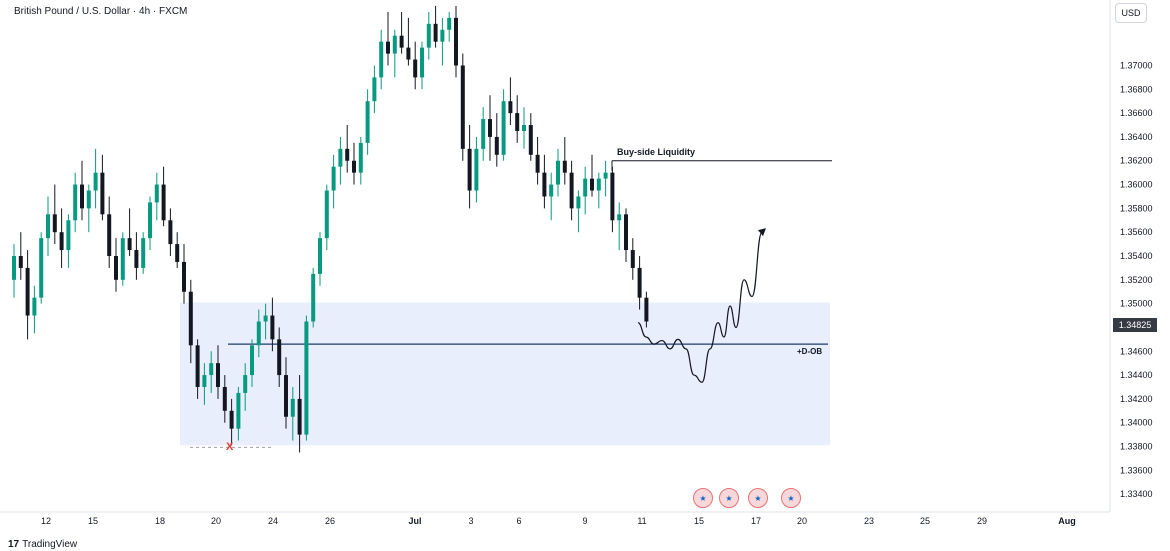 Image resolution: width=1170 pixels, height=551 pixels. I want to click on symbol-title: British Pound / U.S. Dollar · 4h · FXCM, so click(101, 11).